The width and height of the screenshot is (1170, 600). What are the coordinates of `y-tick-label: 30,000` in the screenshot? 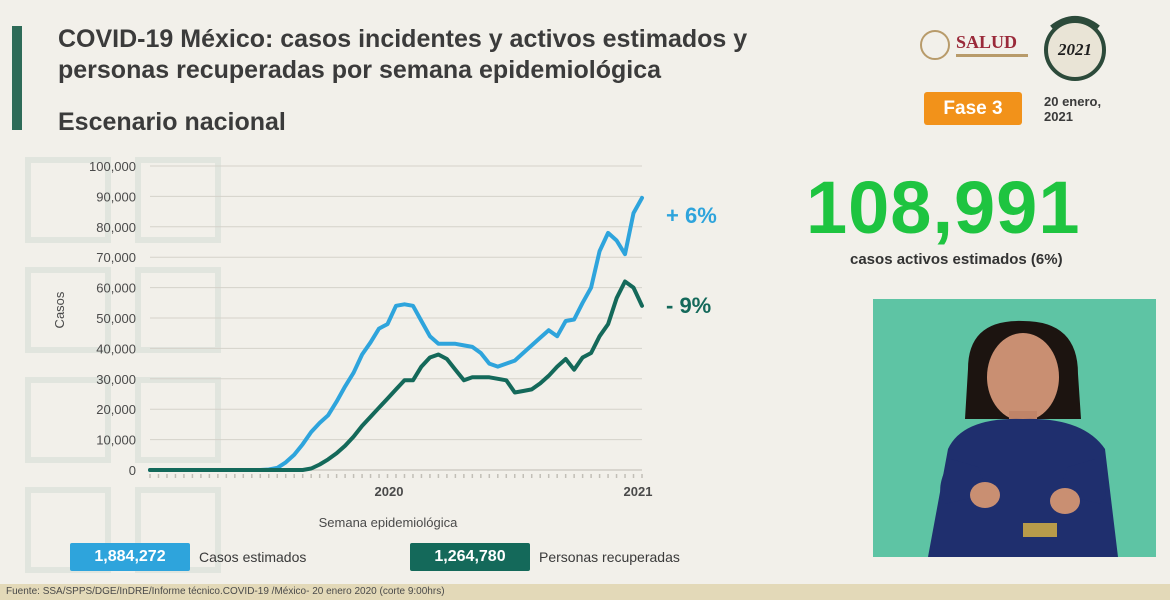 It's located at (116, 379).